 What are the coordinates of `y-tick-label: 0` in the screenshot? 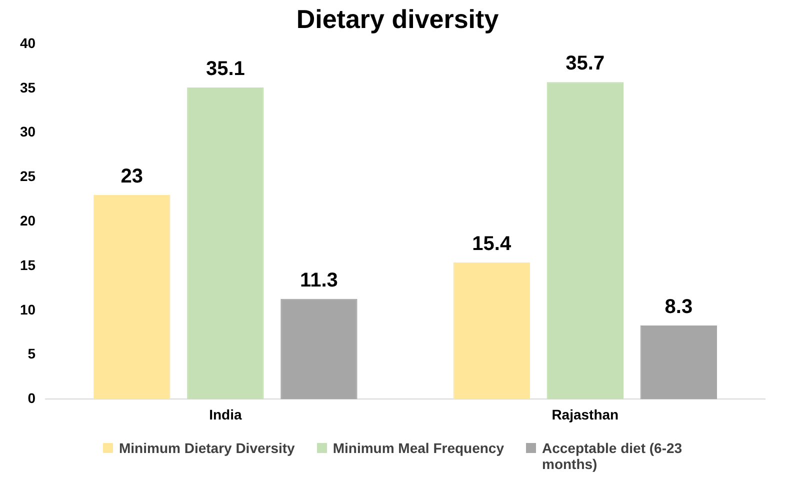 It's located at (32, 398).